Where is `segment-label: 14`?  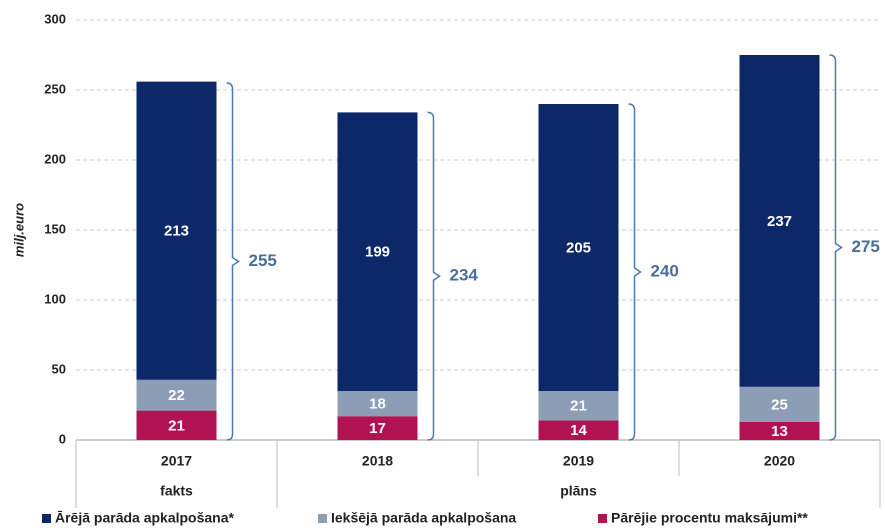 segment-label: 14 is located at coordinates (578, 430).